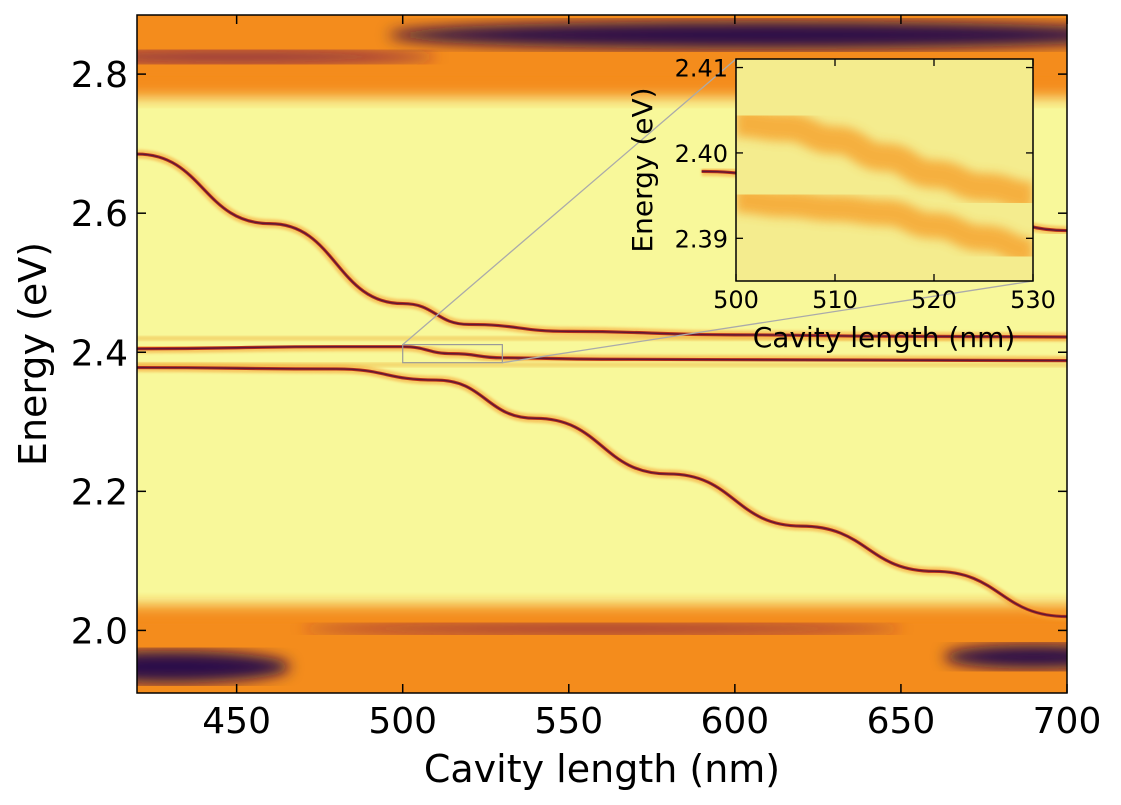 The image size is (1121, 805). Describe the element at coordinates (1033, 300) in the screenshot. I see `inset-x-tick-label: 530` at that location.